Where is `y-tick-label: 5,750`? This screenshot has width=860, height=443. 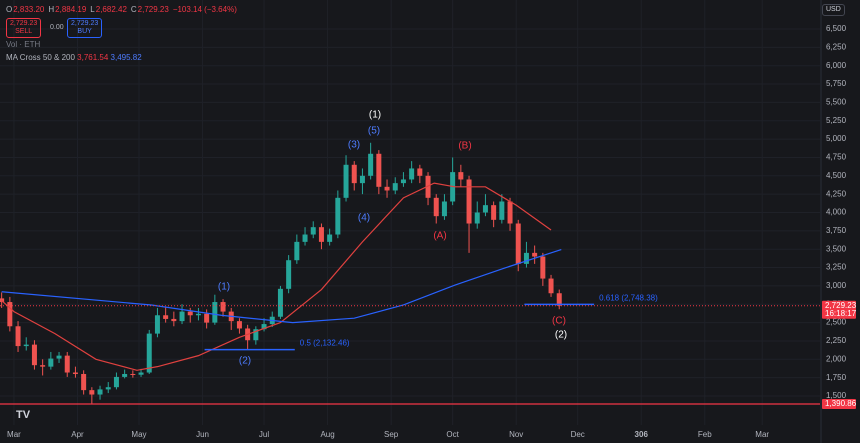
y-tick-label: 5,750 is located at coordinates (836, 83).